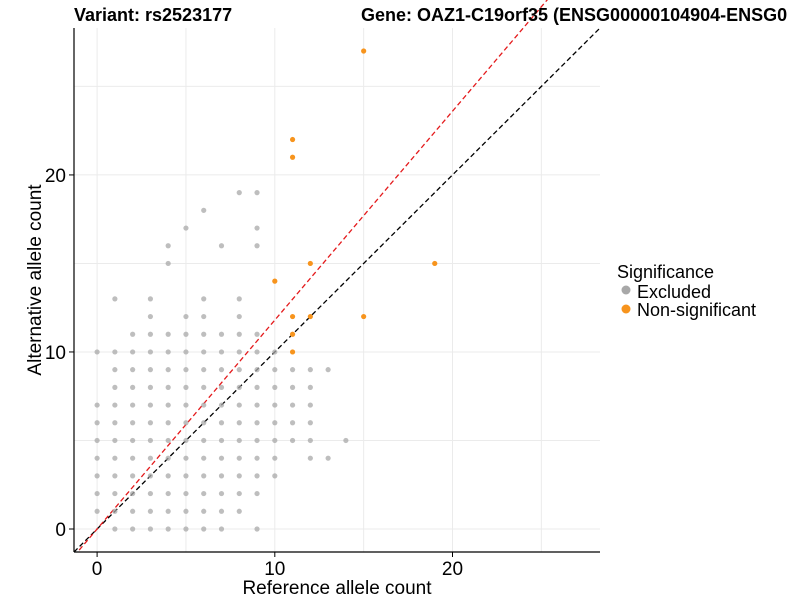 The width and height of the screenshot is (800, 600). I want to click on legend-marker-non-significant, so click(626, 309).